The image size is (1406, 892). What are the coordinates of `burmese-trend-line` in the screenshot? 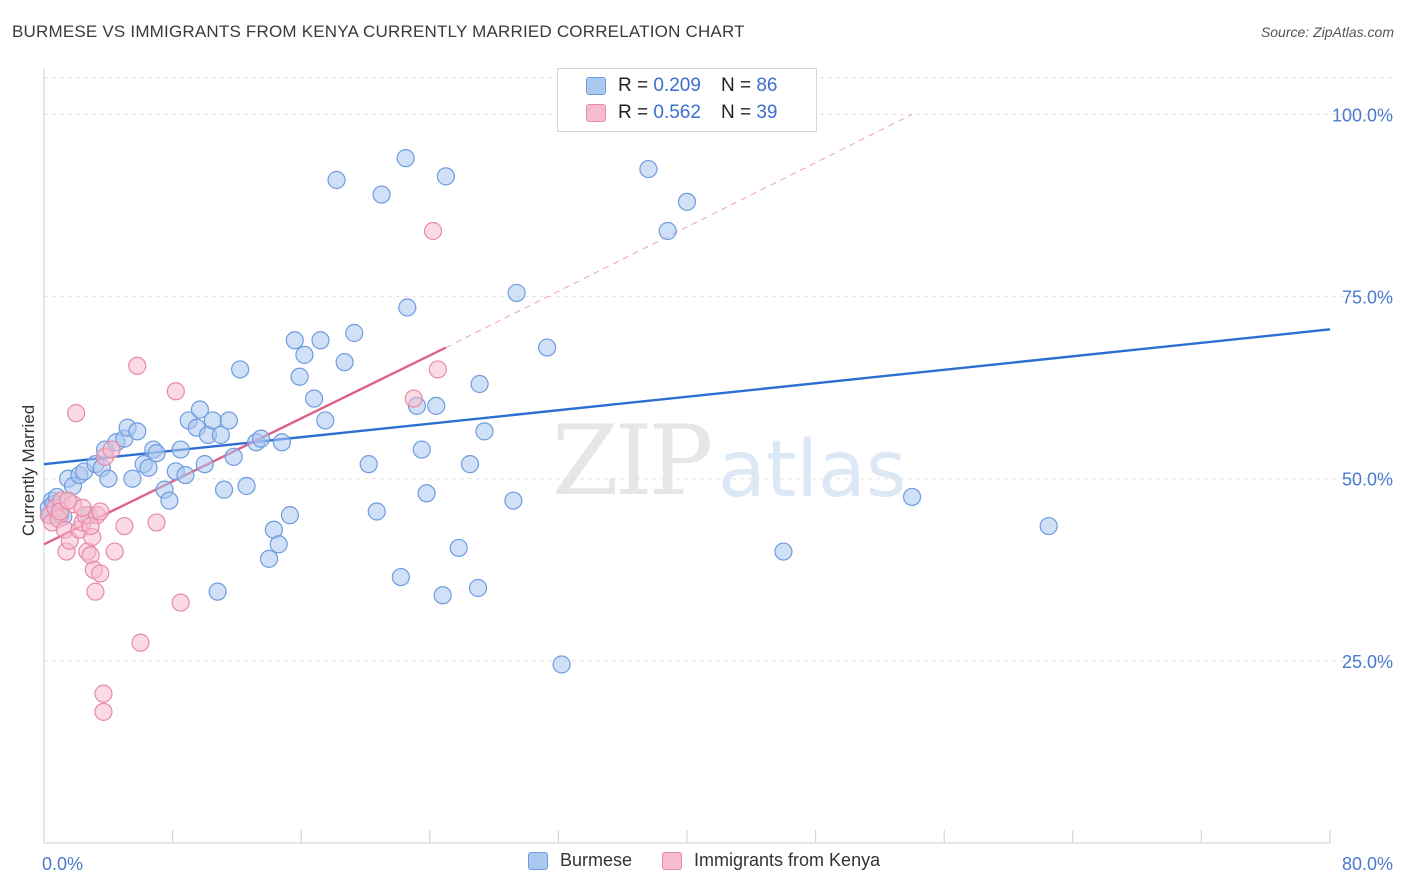 It's located at (687, 397).